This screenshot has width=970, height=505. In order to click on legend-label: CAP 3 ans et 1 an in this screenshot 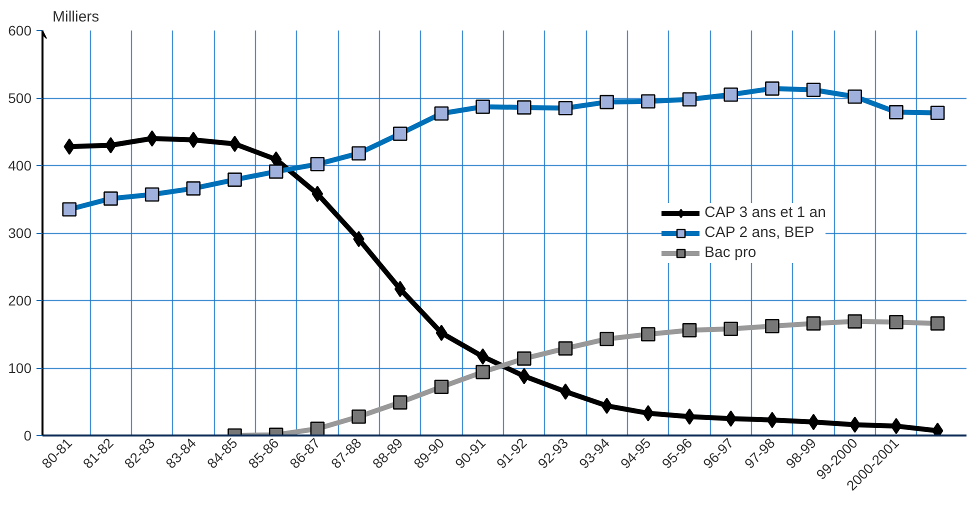, I will do `click(765, 212)`.